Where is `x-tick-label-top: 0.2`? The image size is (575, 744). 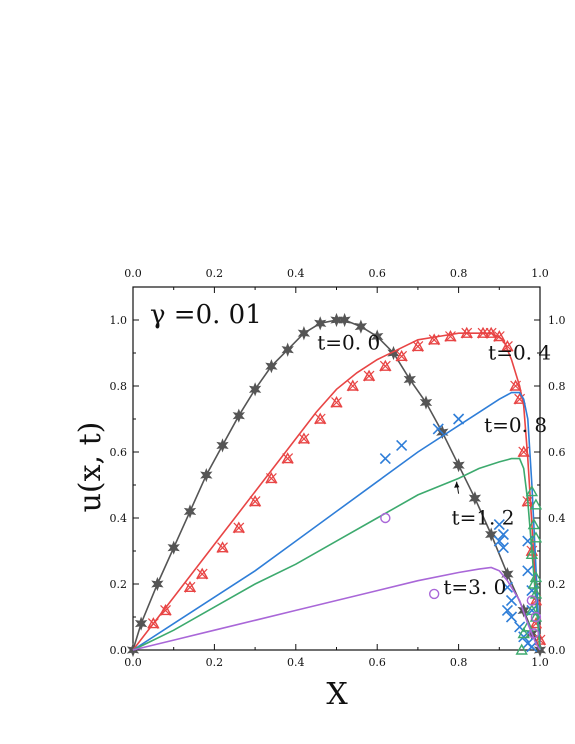 x-tick-label-top: 0.2 is located at coordinates (215, 273).